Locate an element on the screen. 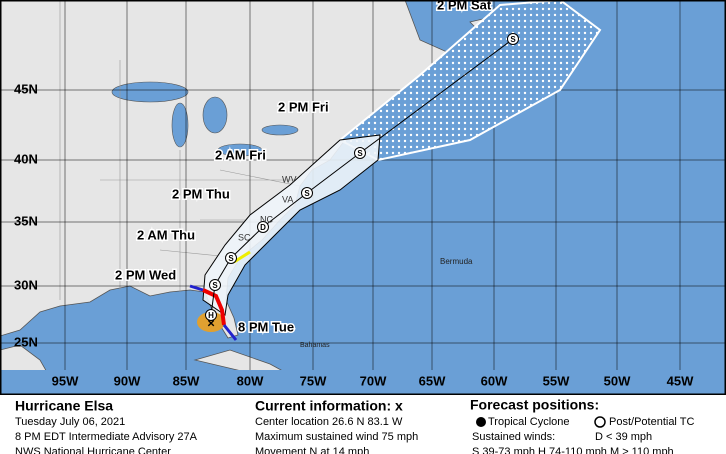  legend-post: Post/Potential TC is located at coordinates (651, 422).